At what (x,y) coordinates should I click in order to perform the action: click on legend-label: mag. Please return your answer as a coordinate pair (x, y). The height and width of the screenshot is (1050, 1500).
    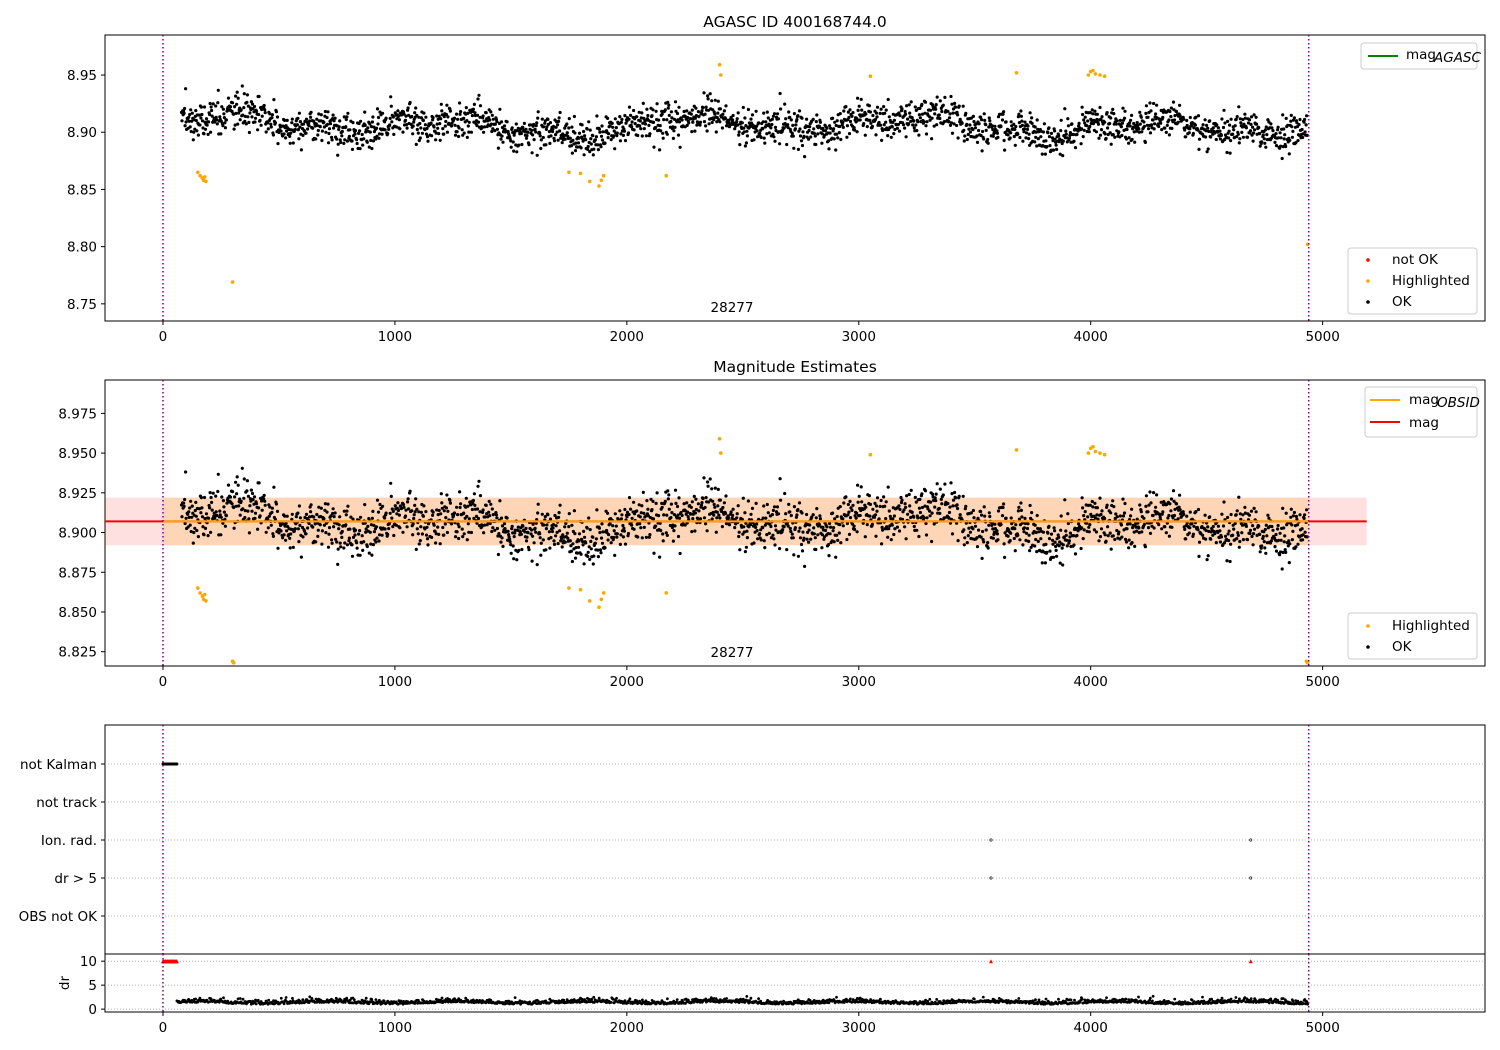
    Looking at the image, I should click on (1424, 400).